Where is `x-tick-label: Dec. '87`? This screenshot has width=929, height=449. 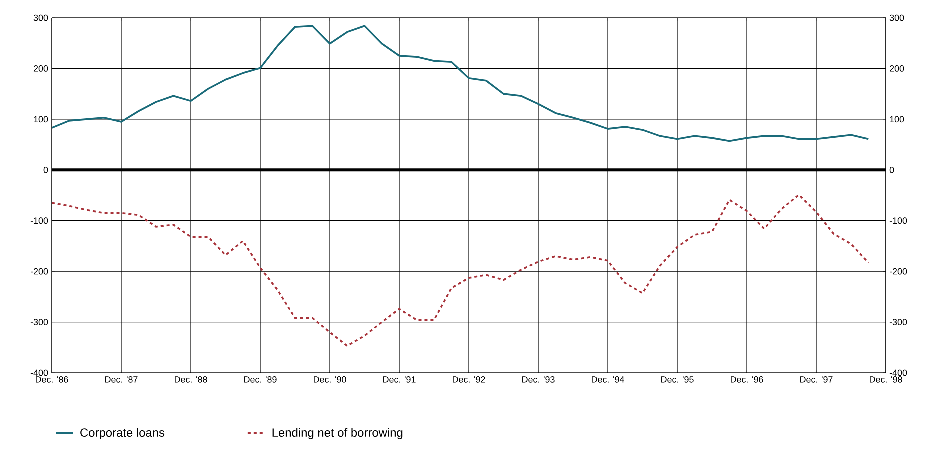
x-tick-label: Dec. '87 is located at coordinates (122, 379).